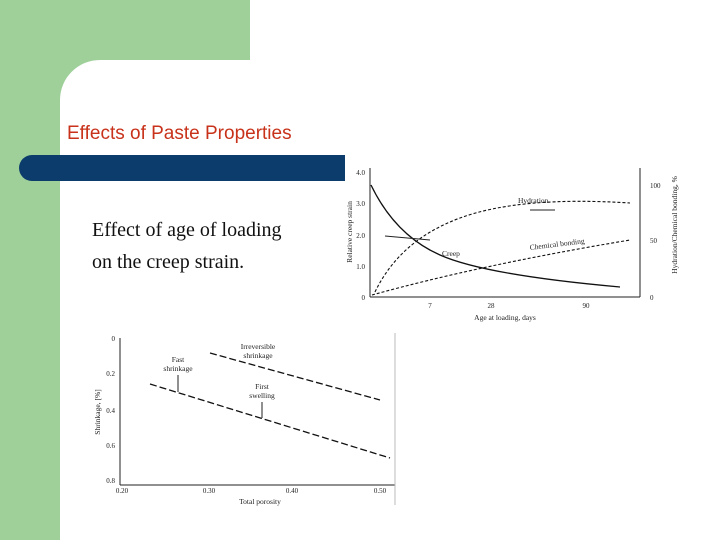  I want to click on lower-line, so click(270, 421).